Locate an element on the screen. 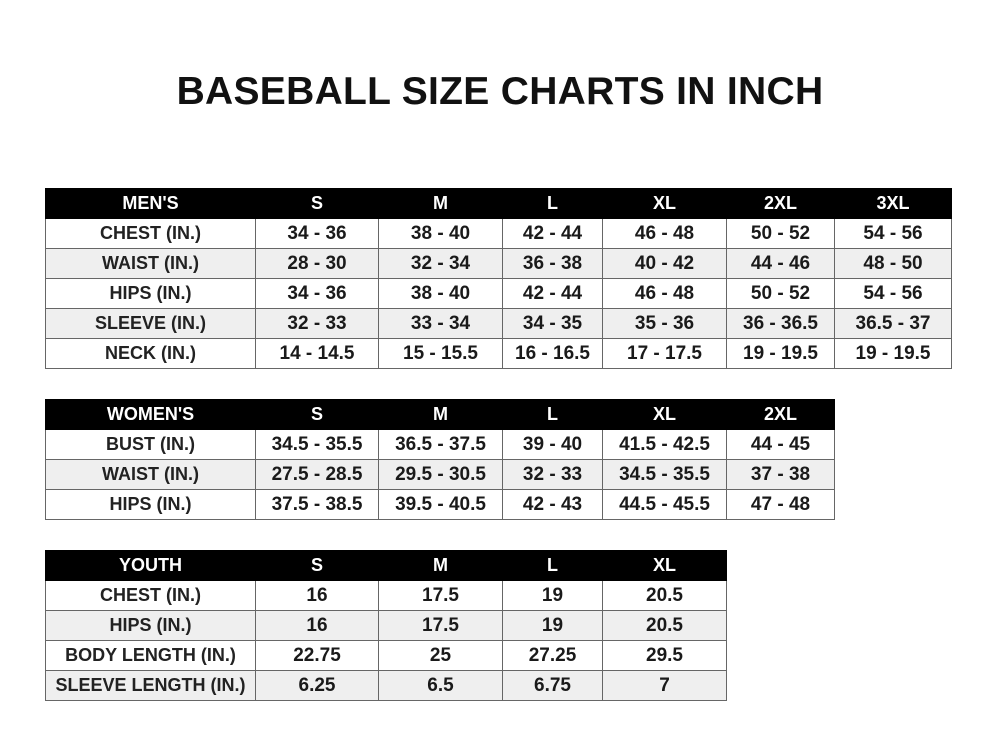  measurement-cell: 40 - 42 is located at coordinates (664, 263).